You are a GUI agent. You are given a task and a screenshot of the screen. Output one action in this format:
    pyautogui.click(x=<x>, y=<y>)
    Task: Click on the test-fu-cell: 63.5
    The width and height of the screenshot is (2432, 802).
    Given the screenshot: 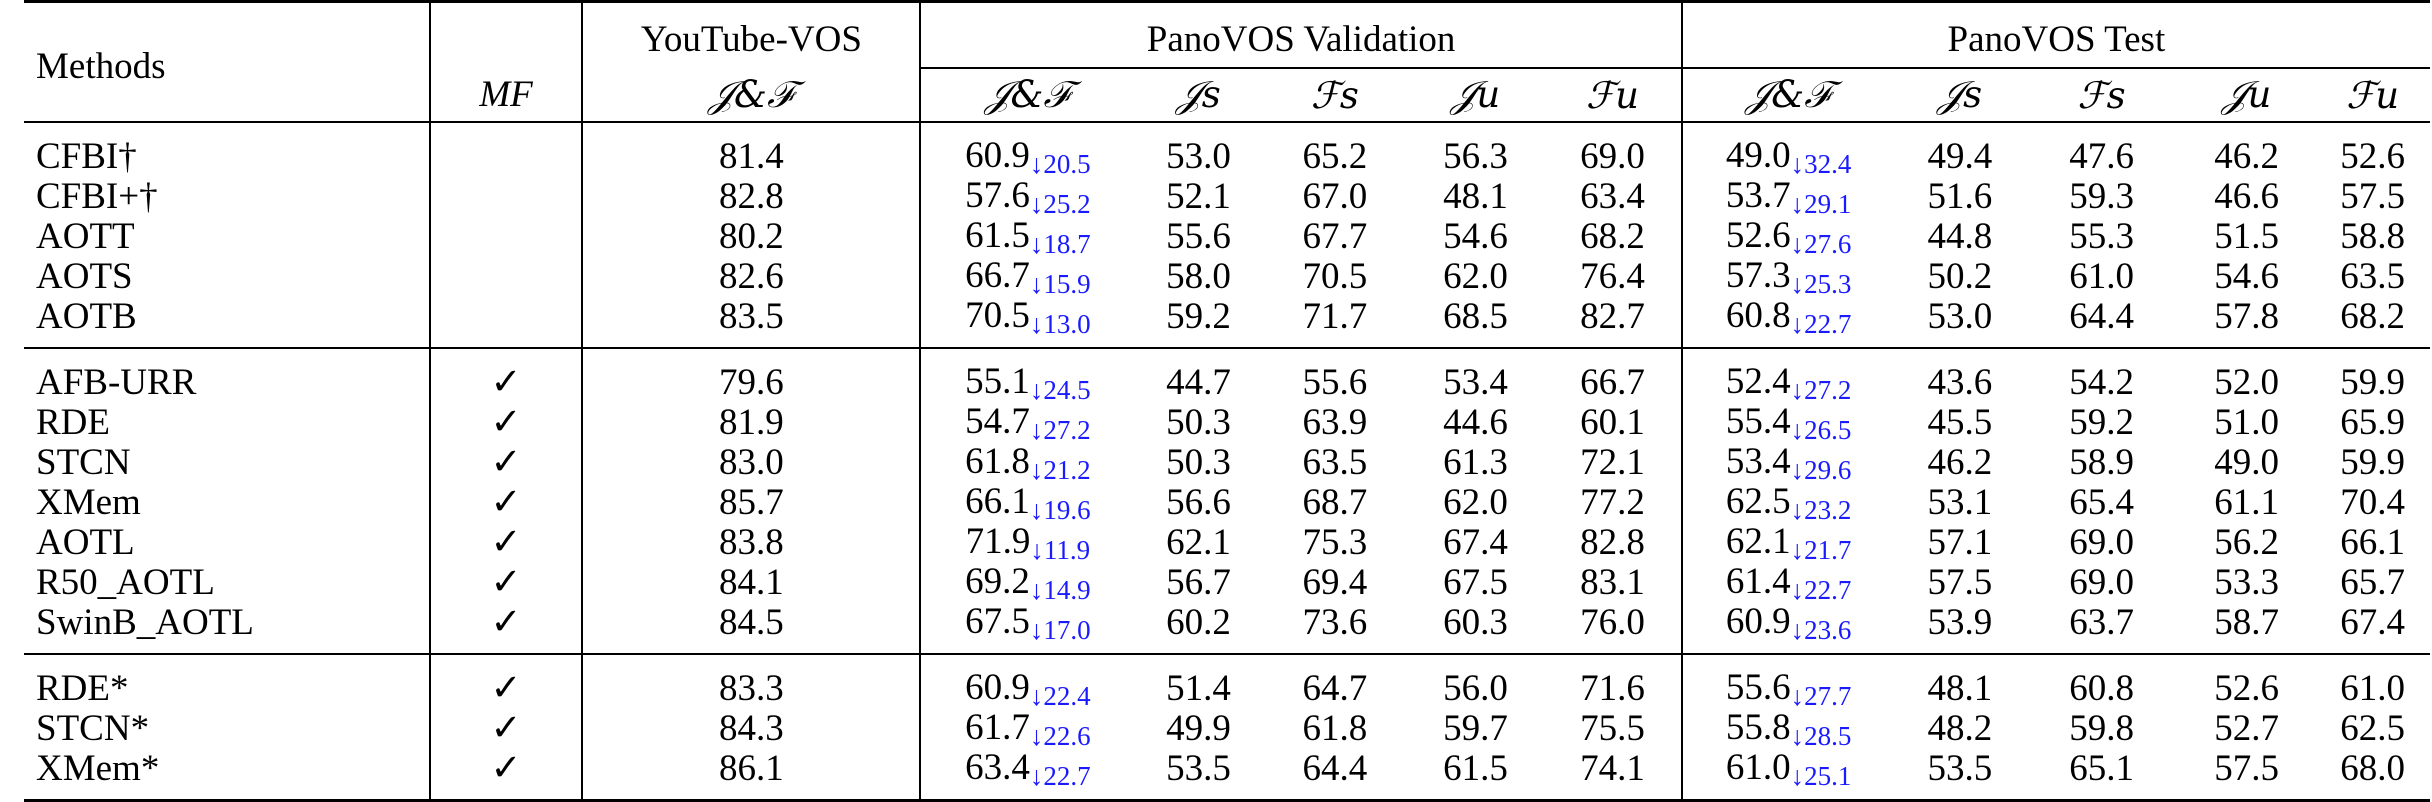 What is the action you would take?
    pyautogui.click(x=2373, y=276)
    